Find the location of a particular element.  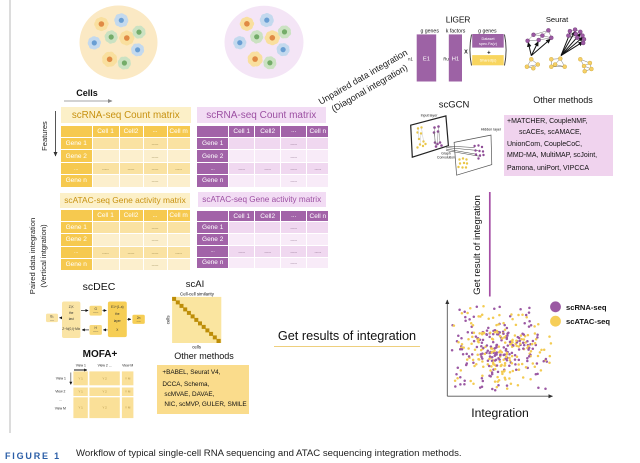

svg-text: Cell-cell similarity is located at coordinates (197, 293).